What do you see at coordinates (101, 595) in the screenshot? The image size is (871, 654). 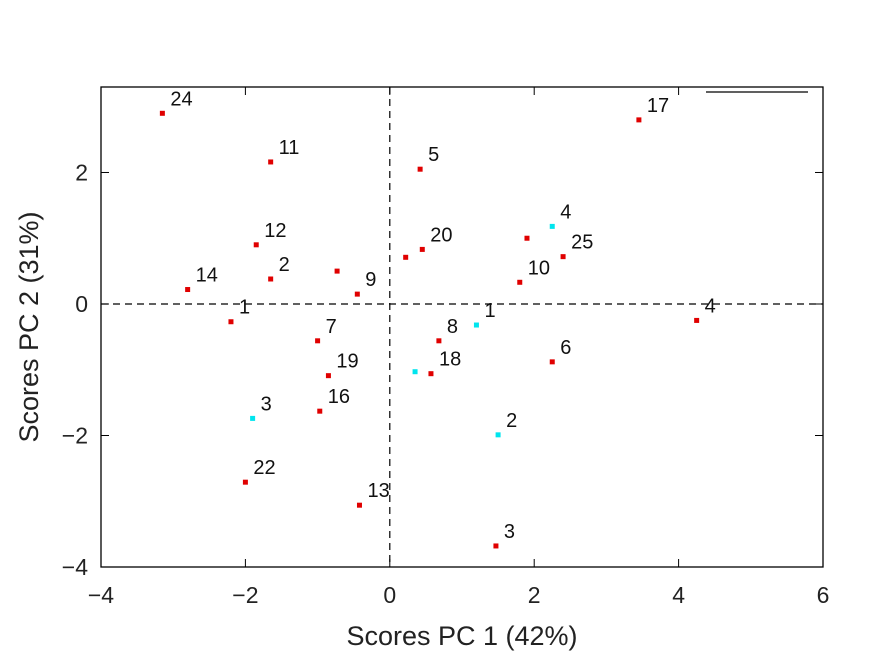 I see `x-tick-label: −4` at bounding box center [101, 595].